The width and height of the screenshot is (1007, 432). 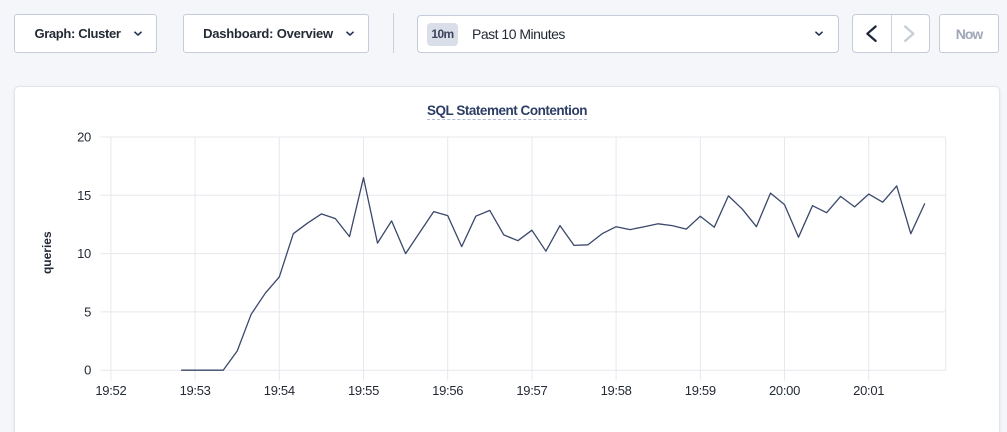 I want to click on svg-text: 15, so click(x=84, y=195).